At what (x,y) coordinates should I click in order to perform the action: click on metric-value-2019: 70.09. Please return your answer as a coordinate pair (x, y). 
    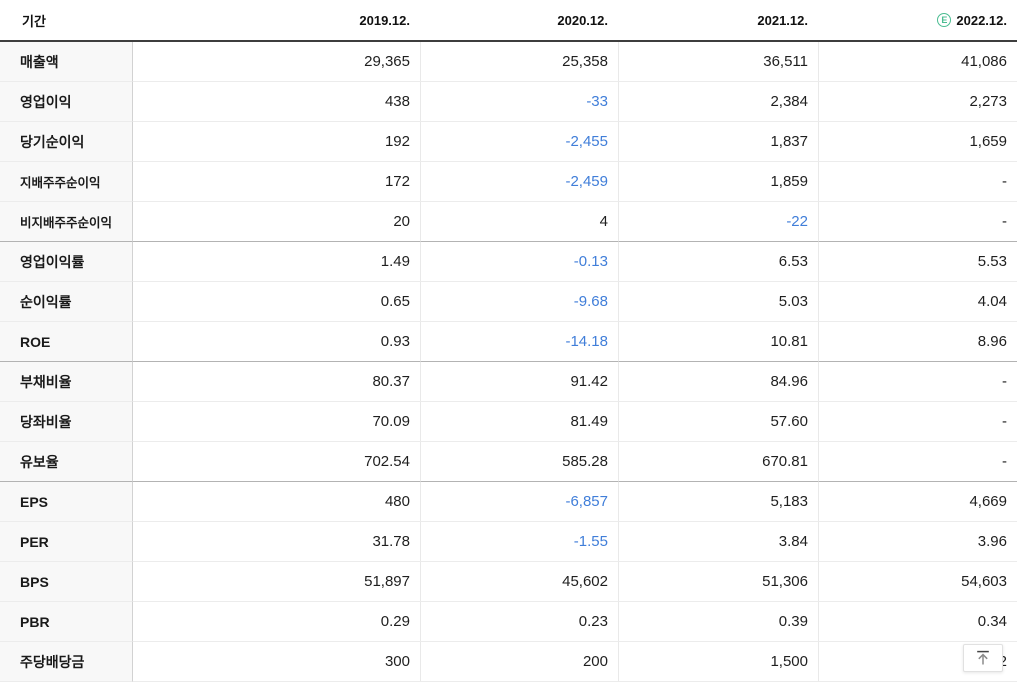
    Looking at the image, I should click on (276, 422).